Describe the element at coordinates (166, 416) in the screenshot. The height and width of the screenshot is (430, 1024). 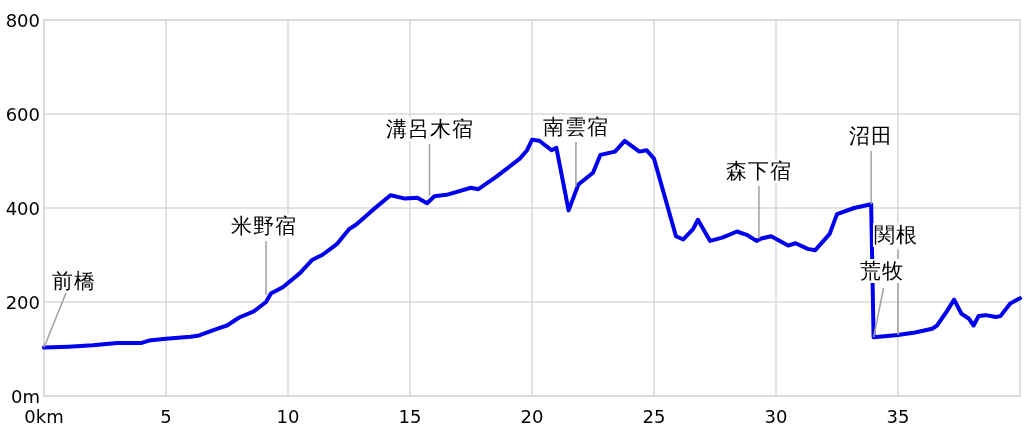
I see `x-tick-label: 5` at that location.